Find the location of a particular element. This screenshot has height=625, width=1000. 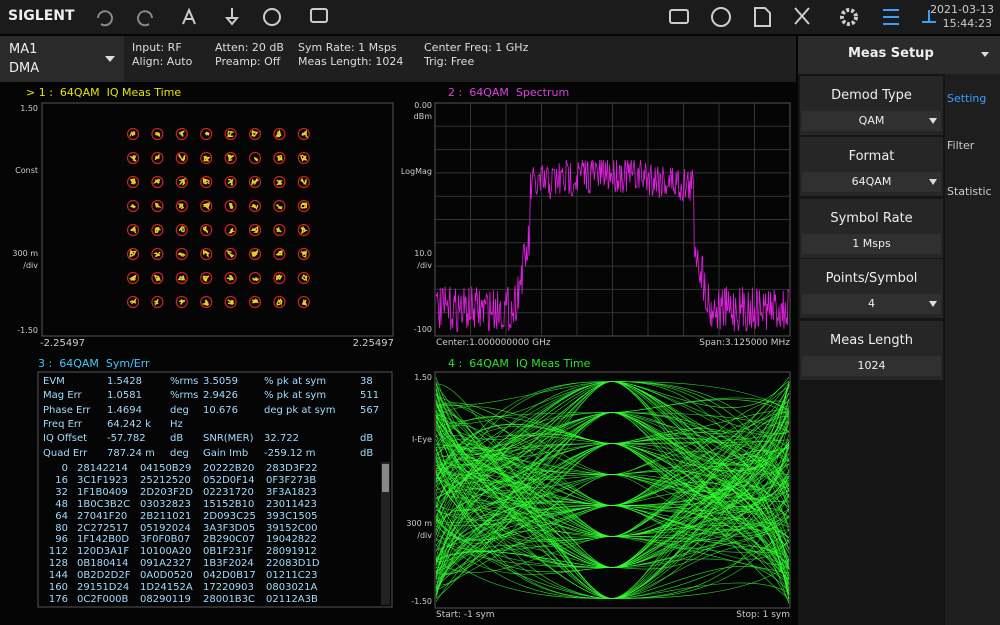

symbol-index: 144 is located at coordinates (58, 576).